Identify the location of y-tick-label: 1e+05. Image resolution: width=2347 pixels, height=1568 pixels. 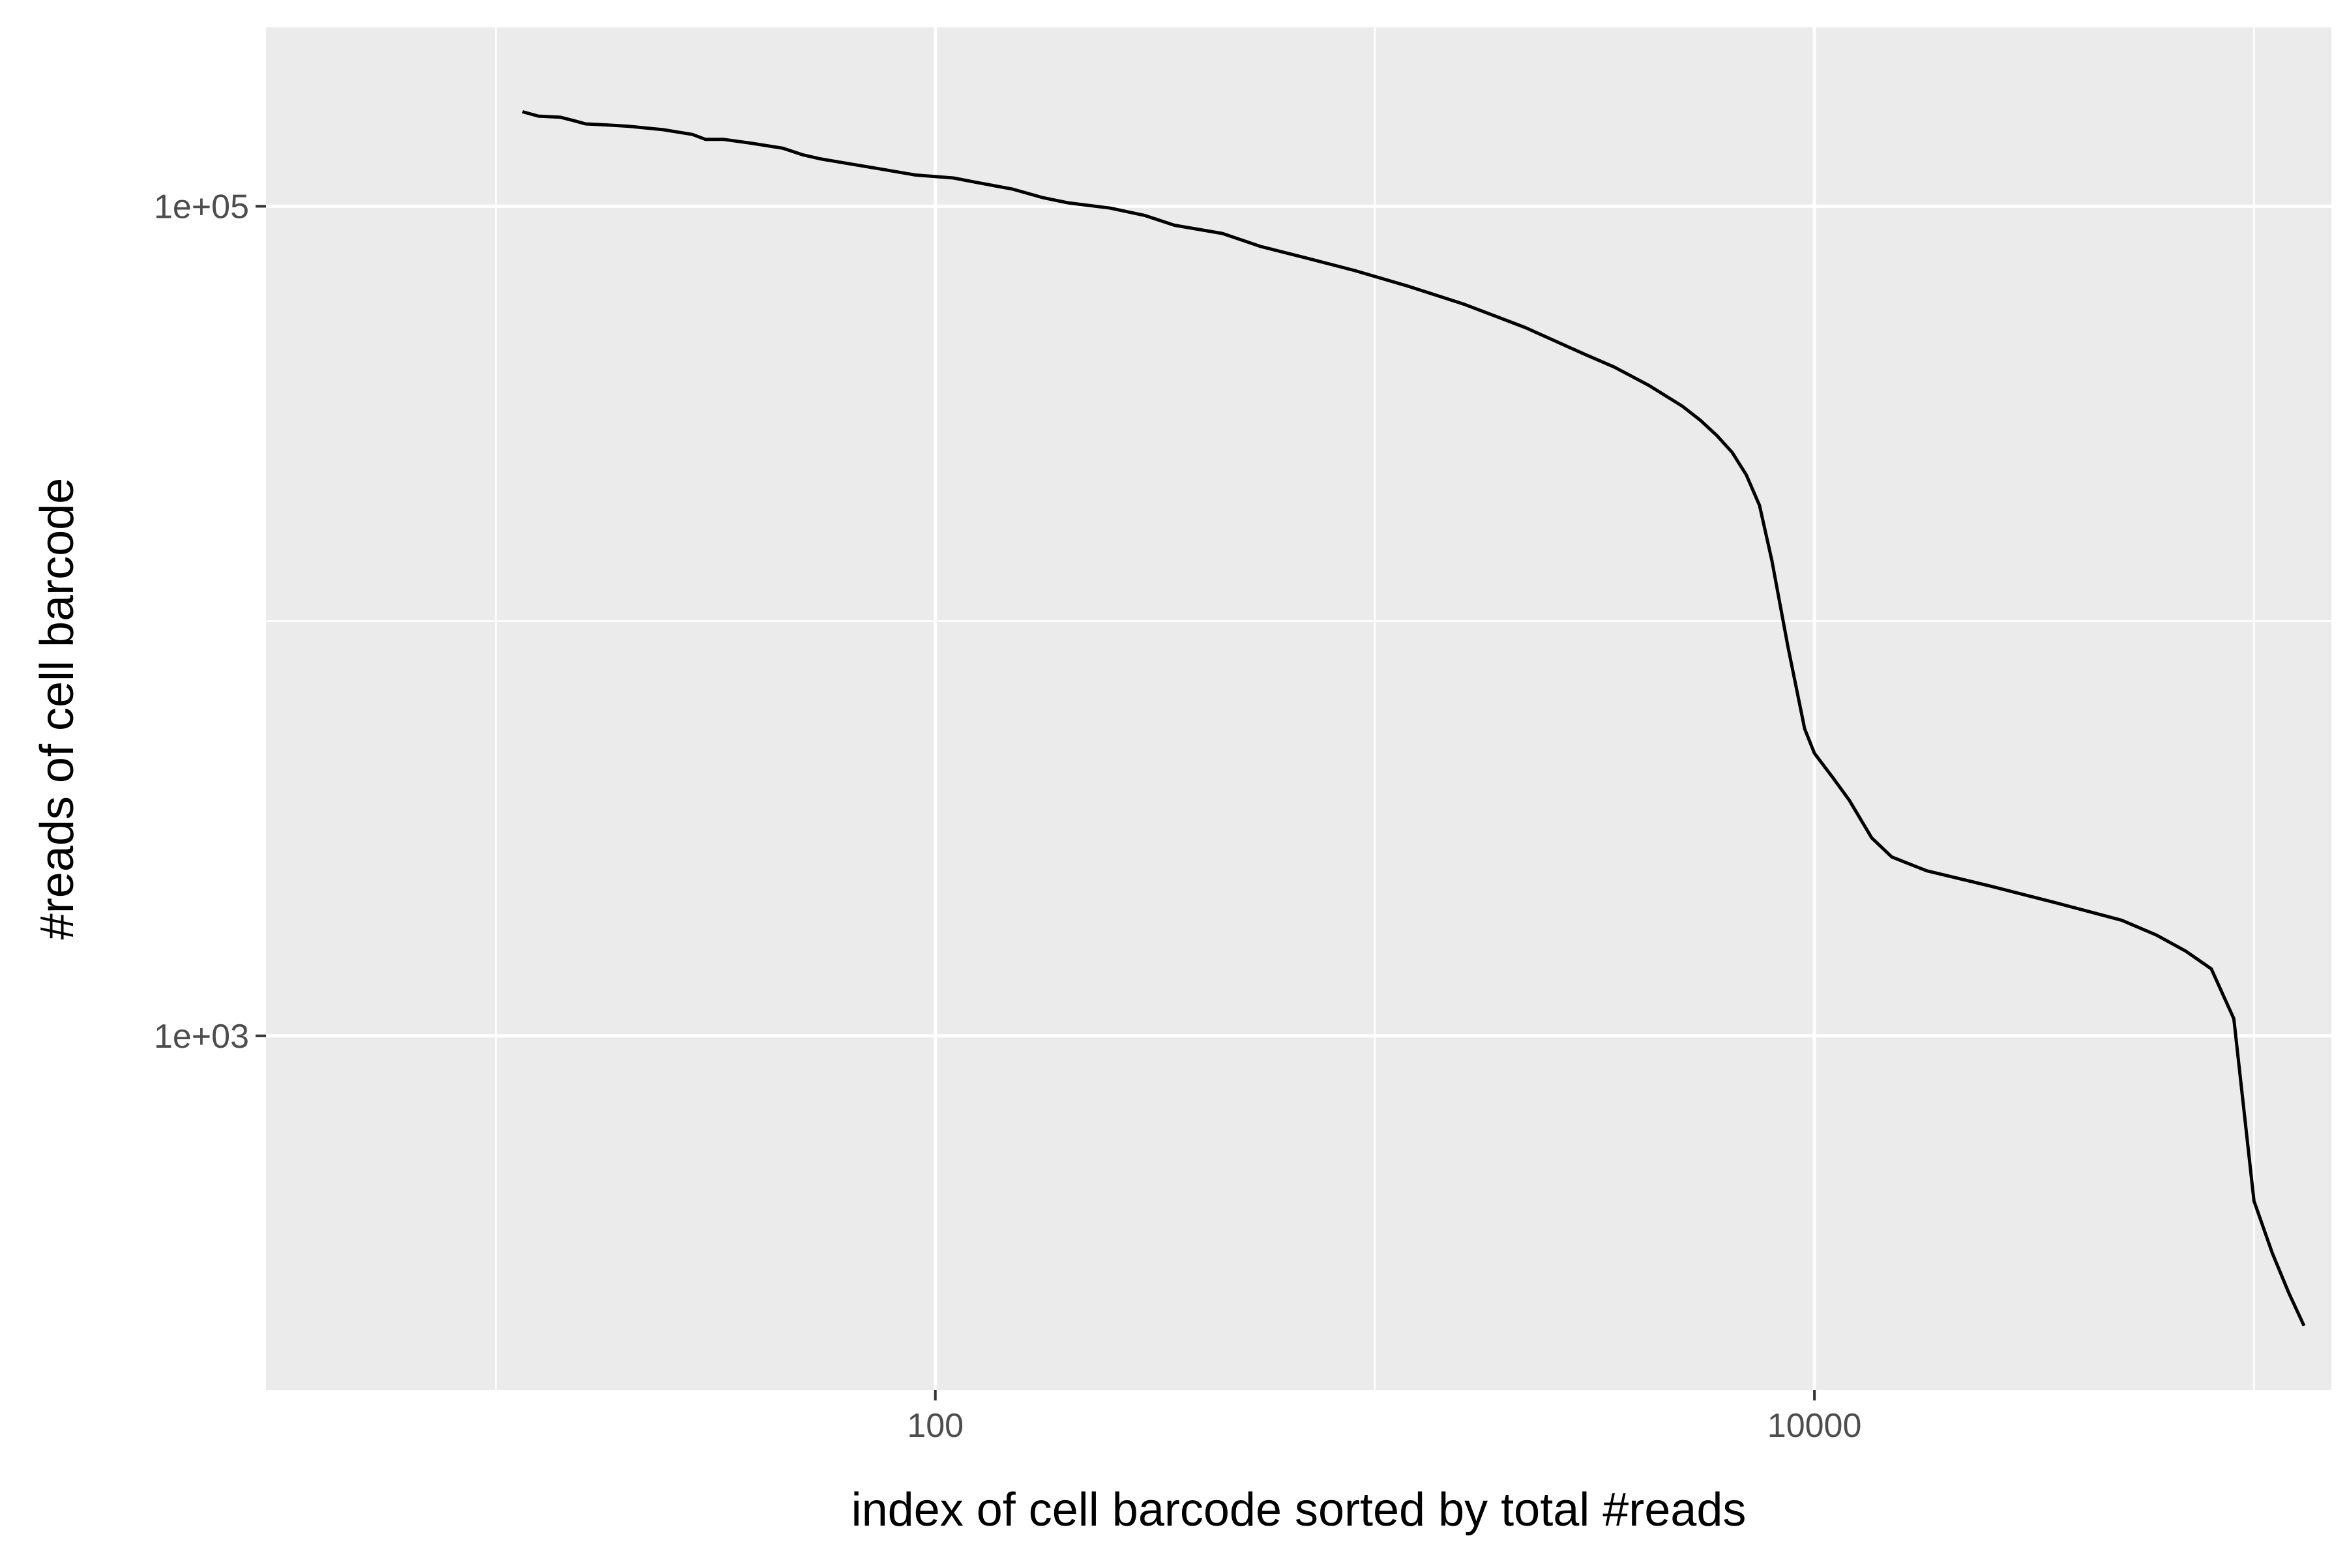
(201, 207).